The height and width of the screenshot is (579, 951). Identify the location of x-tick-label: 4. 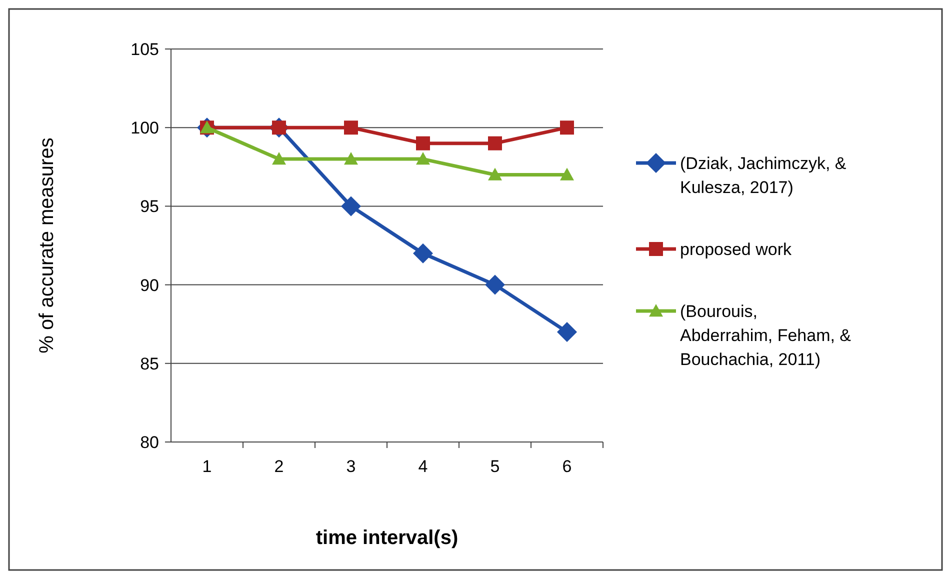
(423, 466).